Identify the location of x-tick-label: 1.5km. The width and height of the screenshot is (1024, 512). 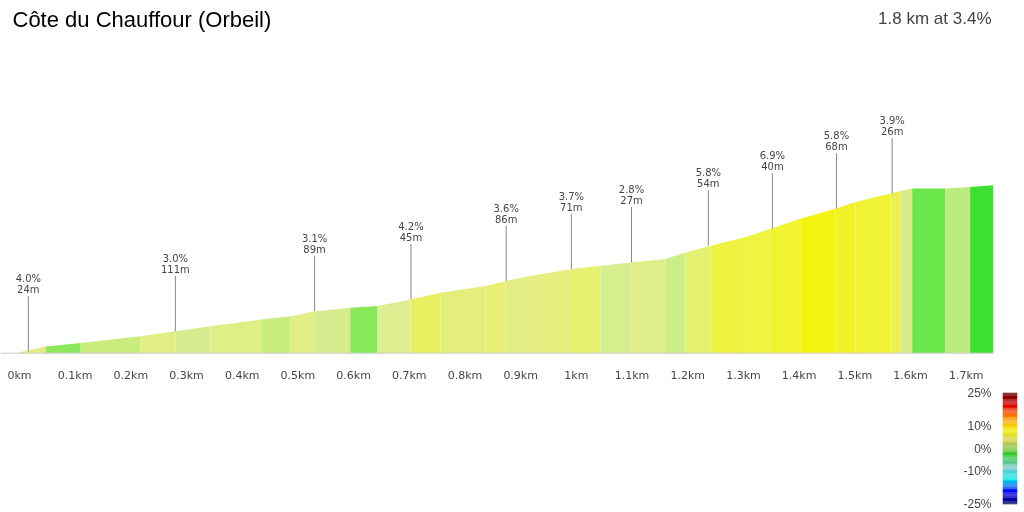
(855, 375).